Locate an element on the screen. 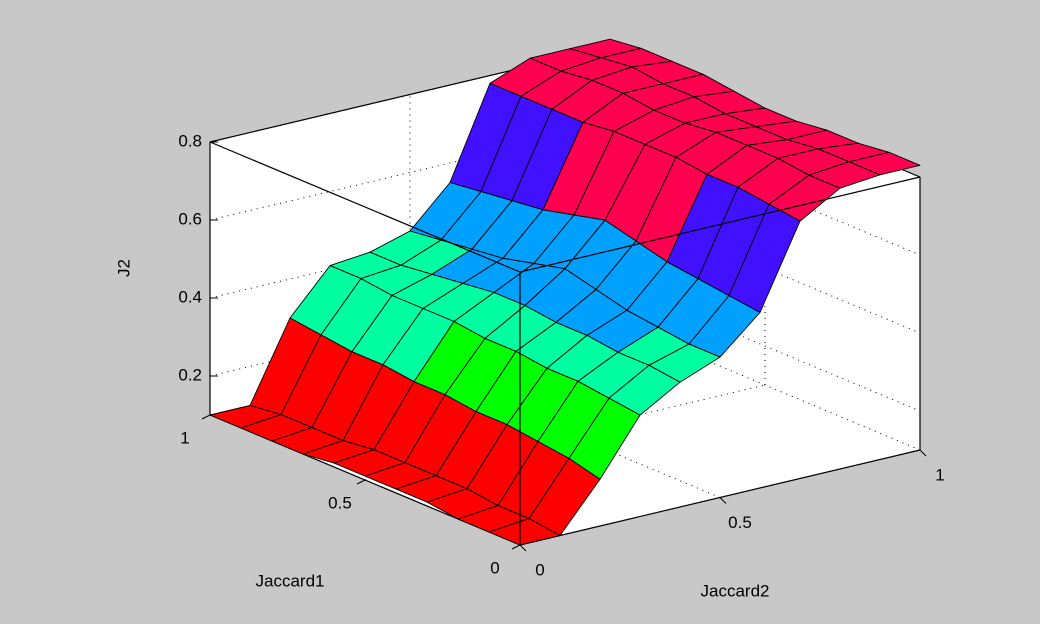  z-tick-label: 0.6 is located at coordinates (190, 218).